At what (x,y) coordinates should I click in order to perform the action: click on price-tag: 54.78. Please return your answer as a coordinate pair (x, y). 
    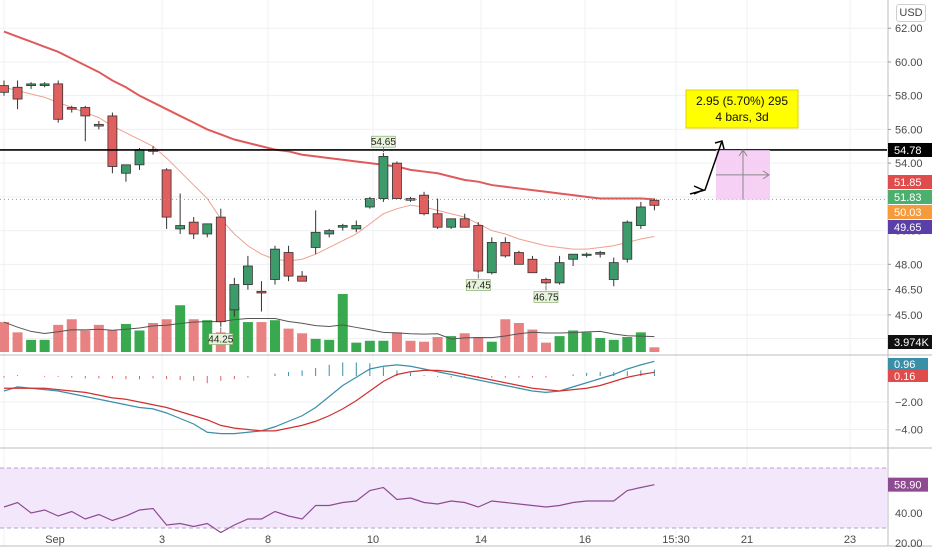
    Looking at the image, I should click on (910, 149).